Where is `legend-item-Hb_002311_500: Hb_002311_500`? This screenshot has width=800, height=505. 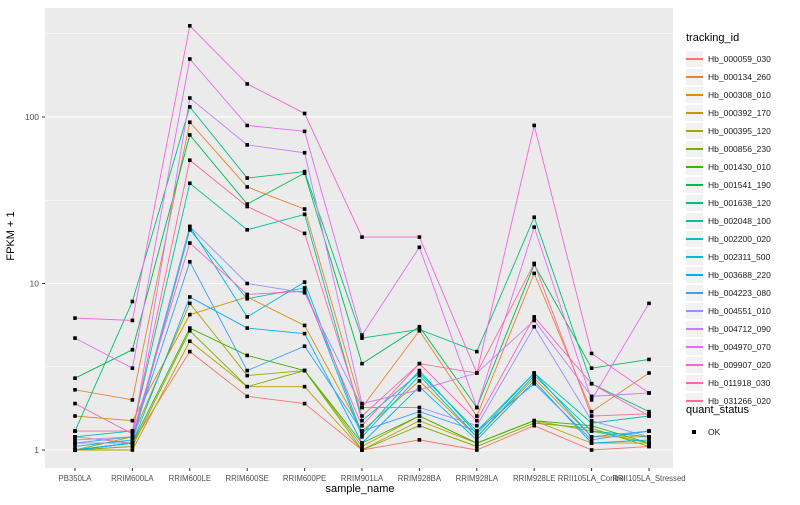
legend-item-Hb_002311_500: Hb_002311_500 is located at coordinates (743, 257).